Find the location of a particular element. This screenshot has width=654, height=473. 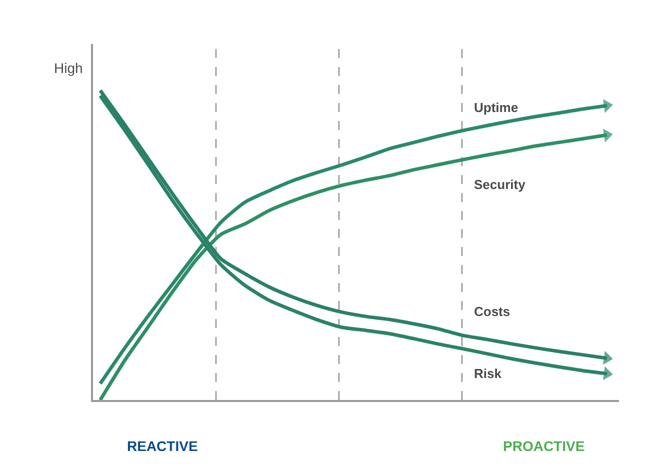

series-label: Costs is located at coordinates (492, 311).